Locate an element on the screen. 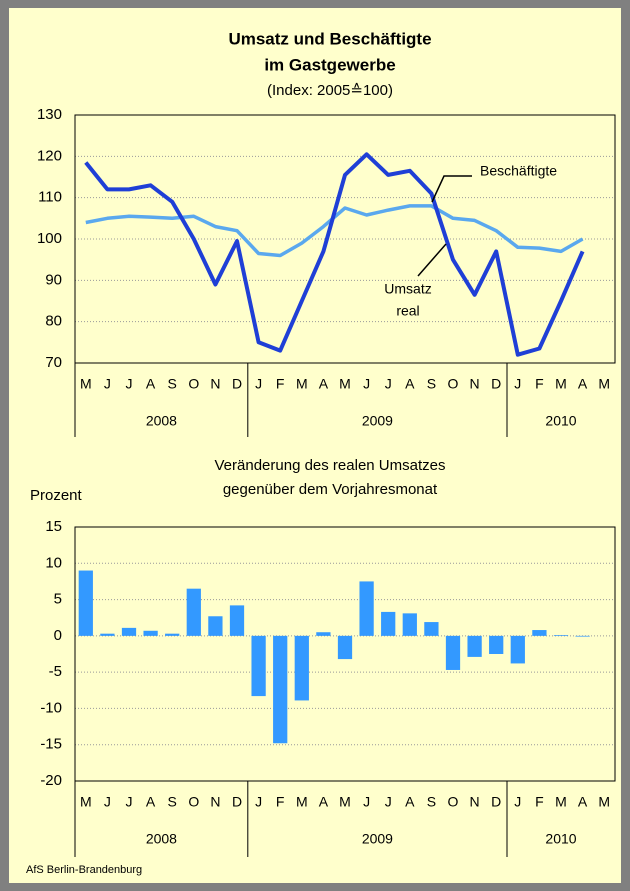 This screenshot has height=891, width=630. chart-subtitle: (Index: 2005≙100) is located at coordinates (330, 90).